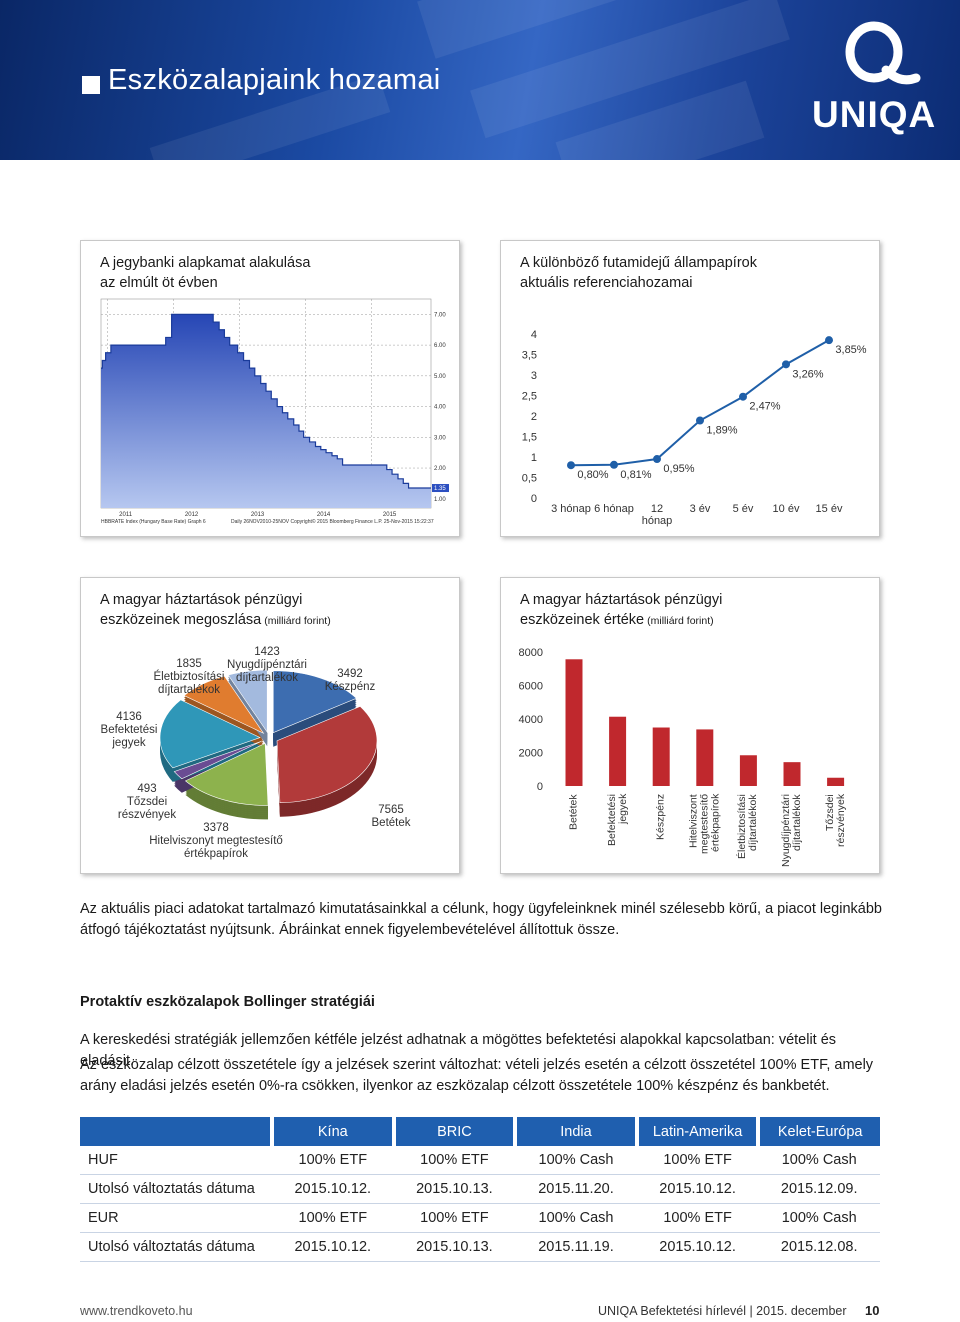  I want to click on banner, so click(480, 80).